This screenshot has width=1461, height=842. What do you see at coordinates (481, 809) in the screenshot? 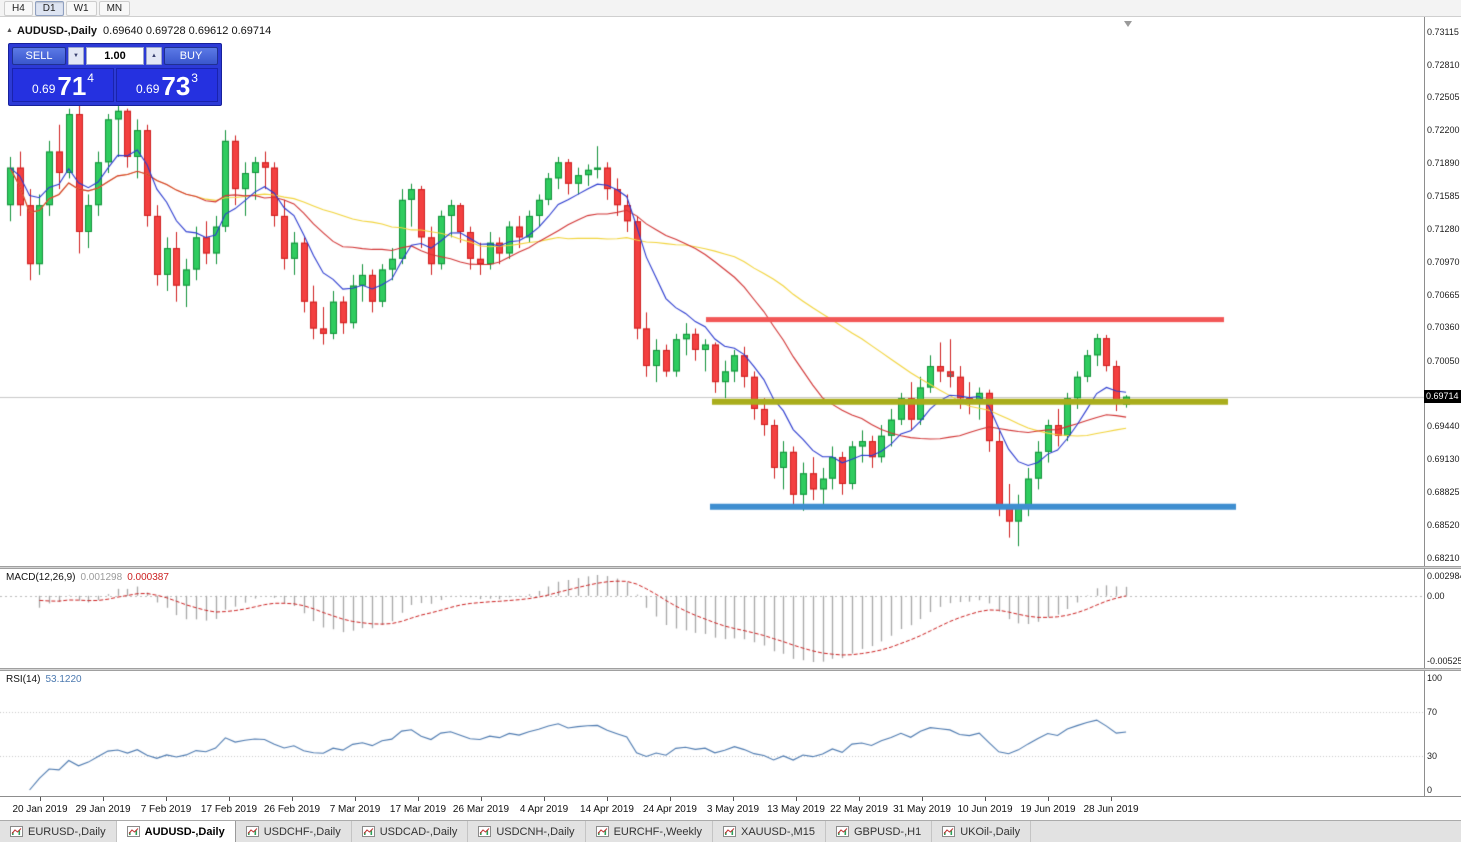
I see `date-label: 26 Mar 2019` at bounding box center [481, 809].